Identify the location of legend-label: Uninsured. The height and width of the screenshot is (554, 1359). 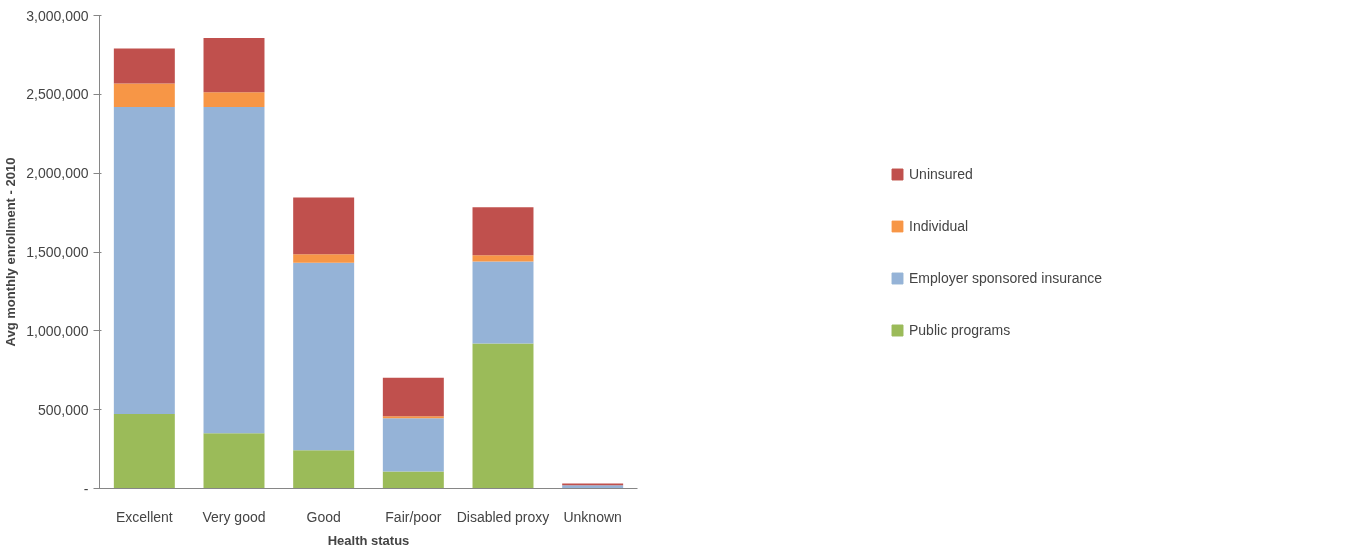
(941, 173).